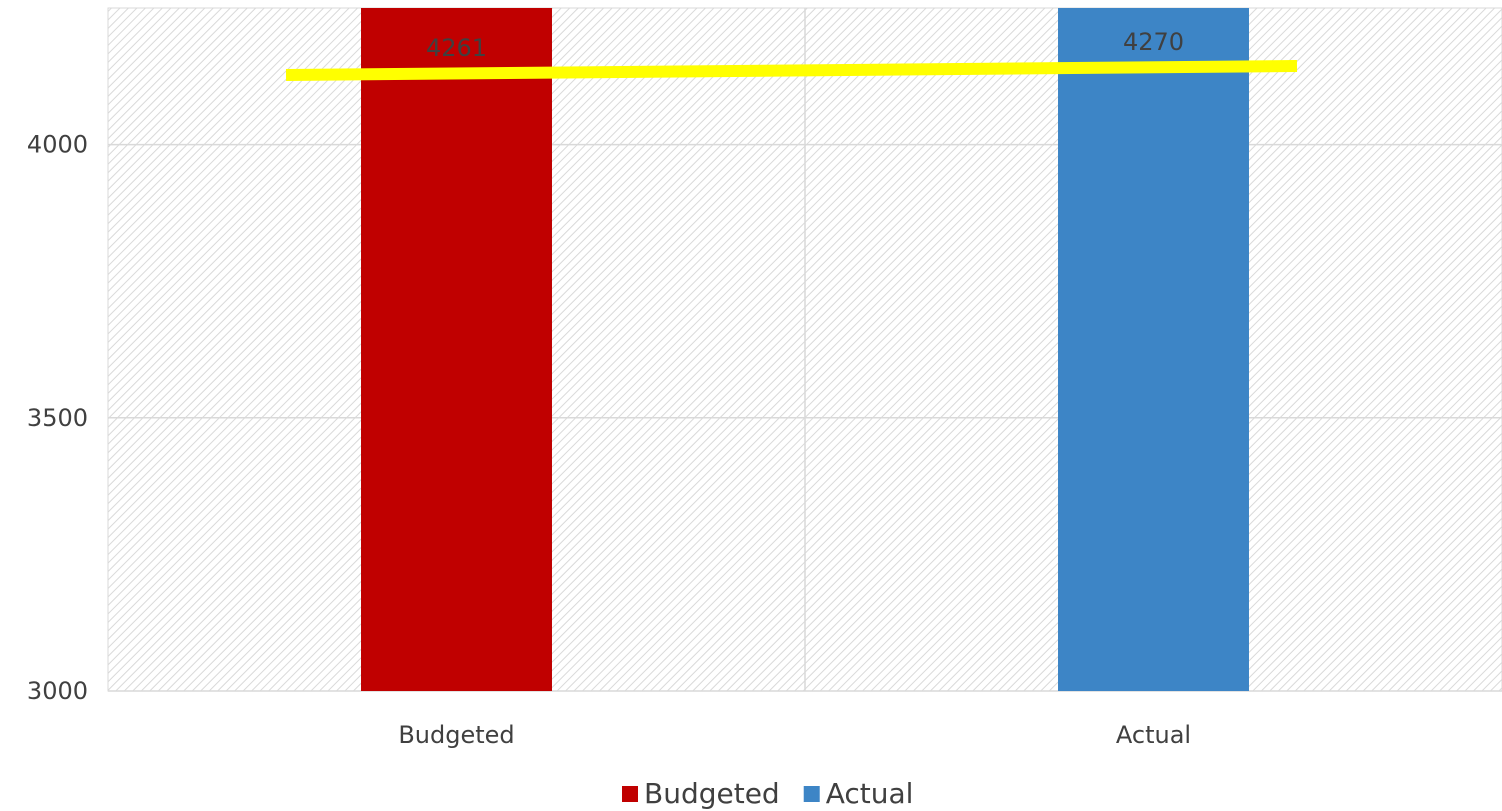  I want to click on annotations, so click(791, 70).